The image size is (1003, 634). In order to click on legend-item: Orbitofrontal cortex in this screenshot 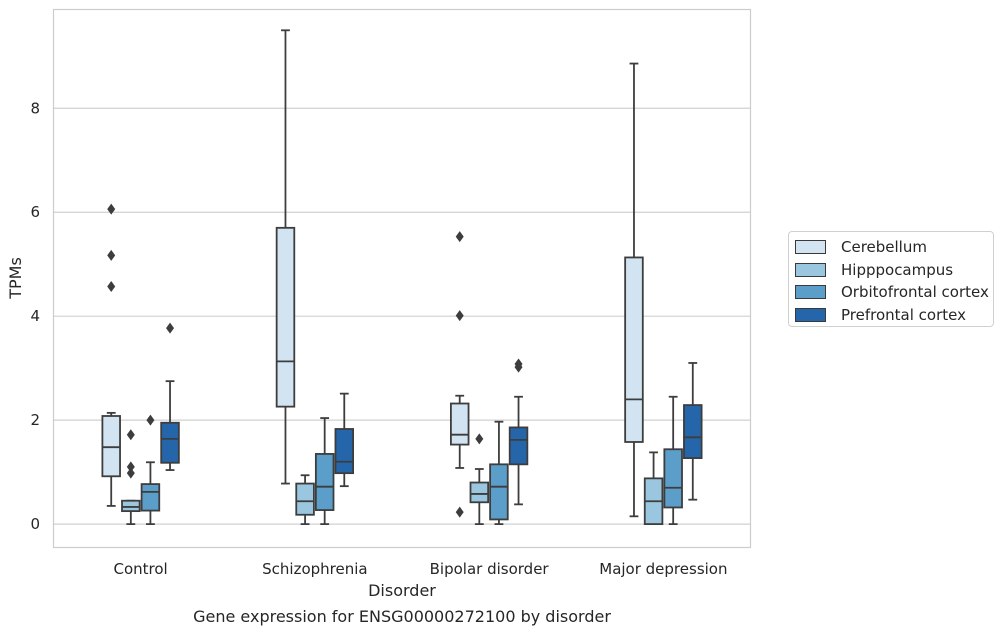, I will do `click(892, 292)`.